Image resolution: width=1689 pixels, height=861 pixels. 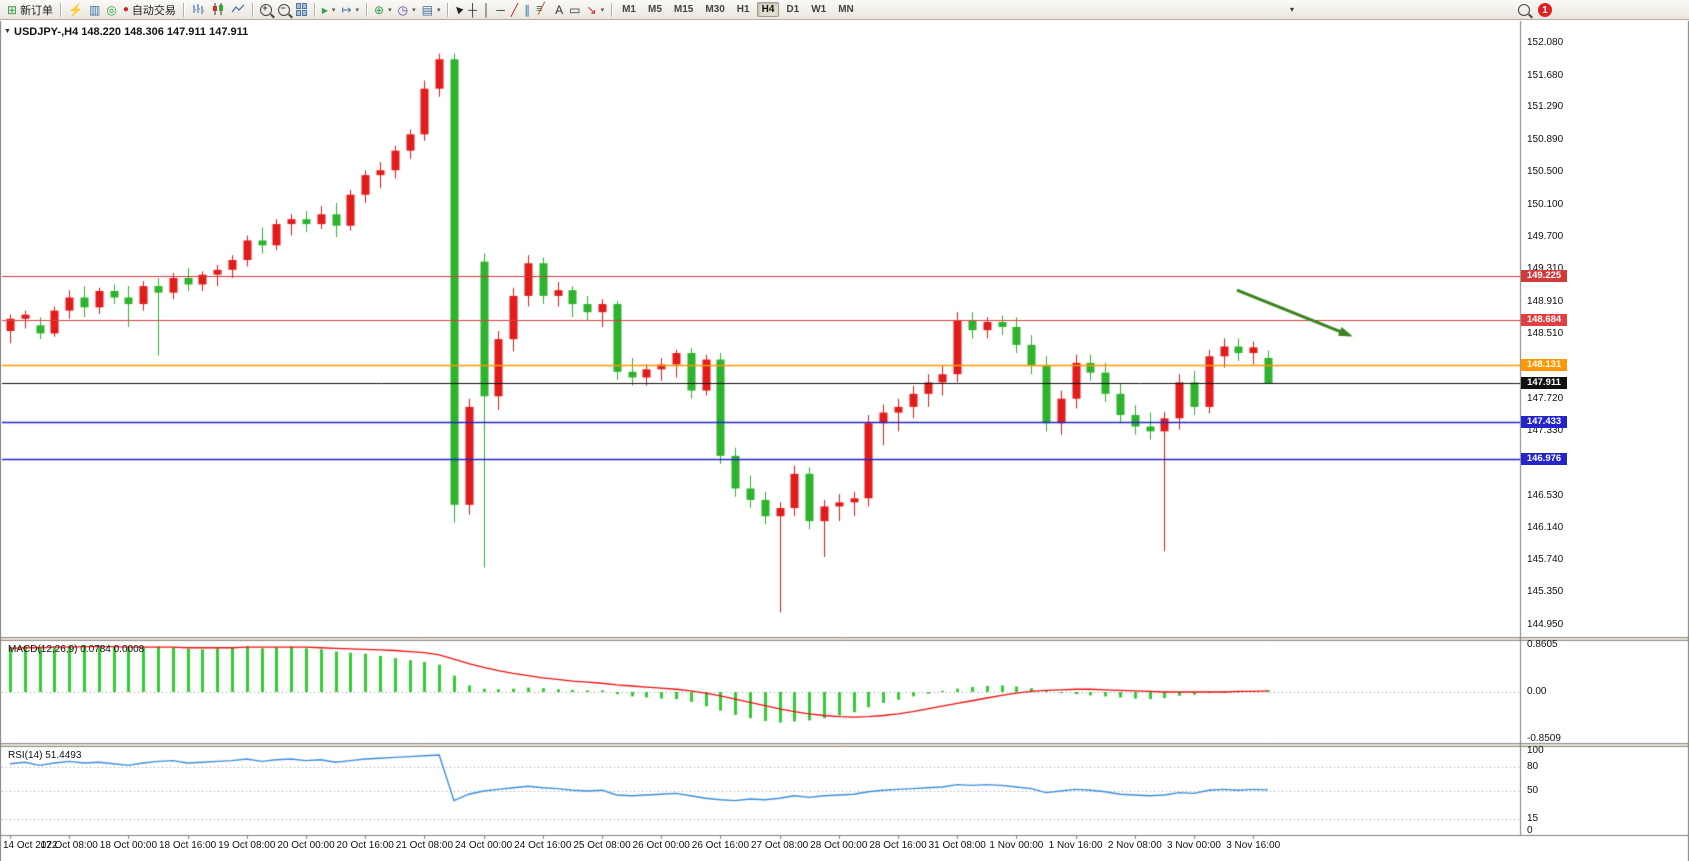 I want to click on auto-scroll-icon: ▸, so click(x=324, y=9).